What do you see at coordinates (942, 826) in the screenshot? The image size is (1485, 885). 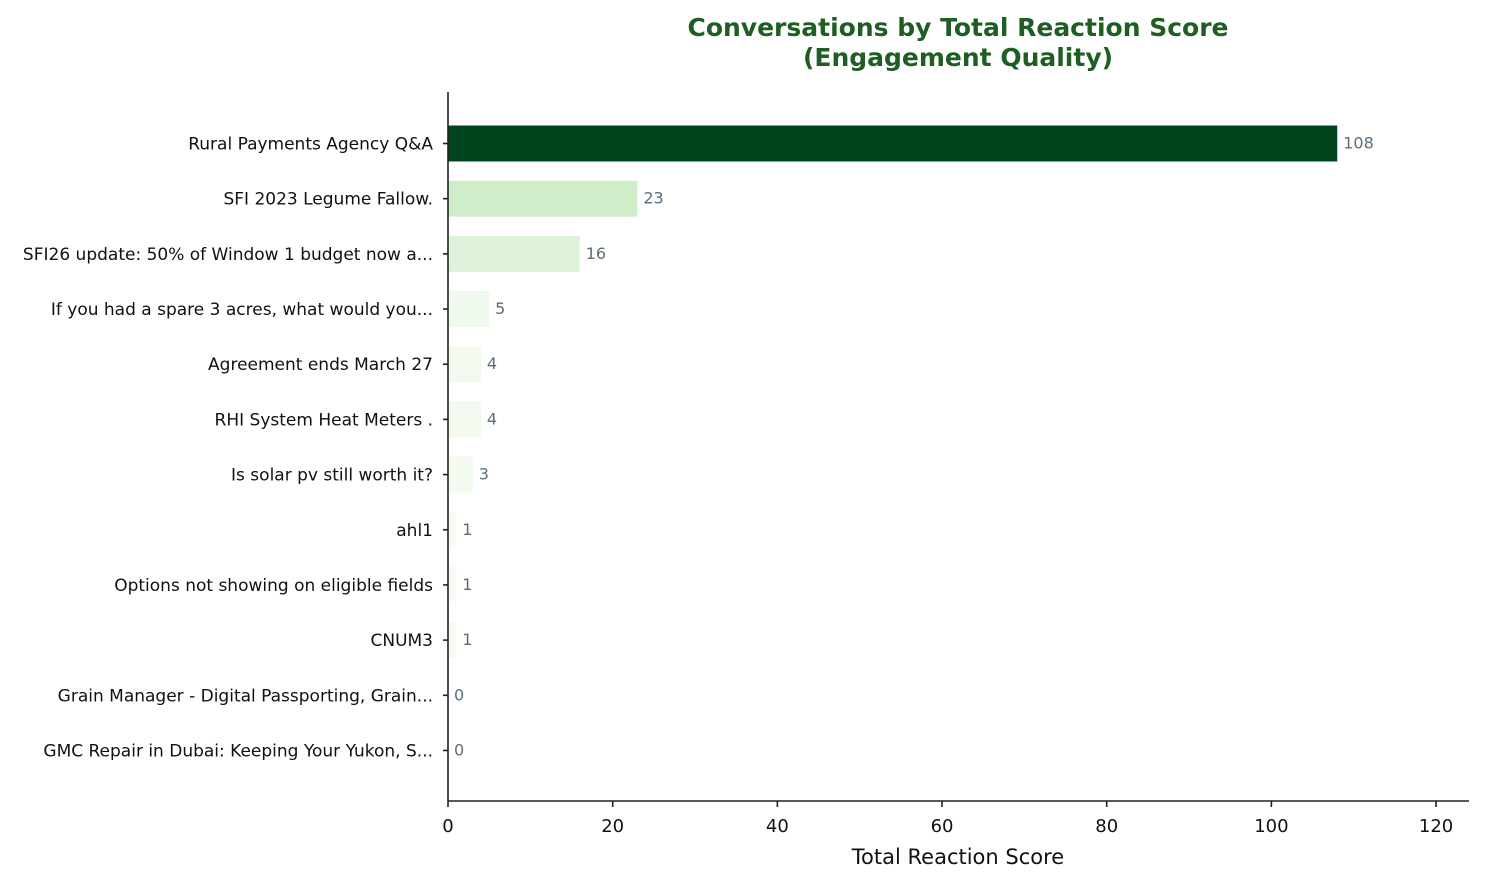 I see `x-tick-label: 60` at bounding box center [942, 826].